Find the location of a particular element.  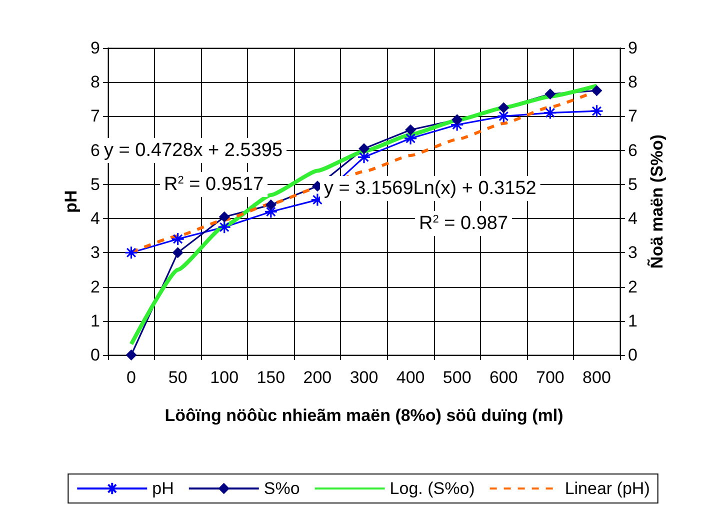

y2-tick-label: 8 is located at coordinates (633, 82).